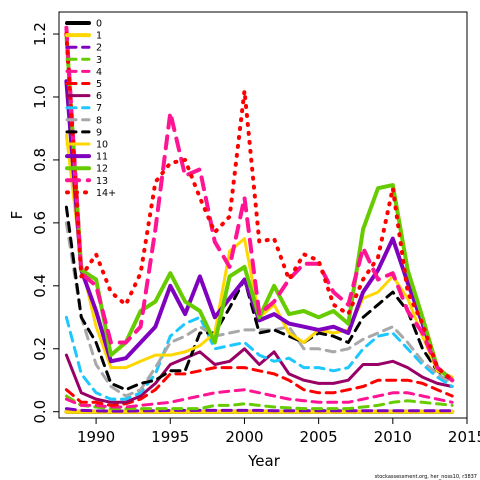  What do you see at coordinates (99, 60) in the screenshot?
I see `legend-label-3: 3` at bounding box center [99, 60].